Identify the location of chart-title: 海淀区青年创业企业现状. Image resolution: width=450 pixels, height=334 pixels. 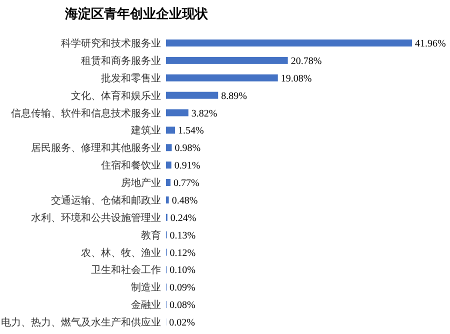
(136, 14).